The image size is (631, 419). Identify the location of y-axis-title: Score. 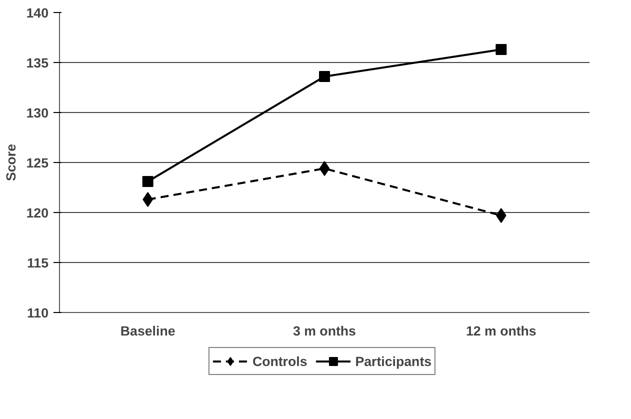
(10, 163).